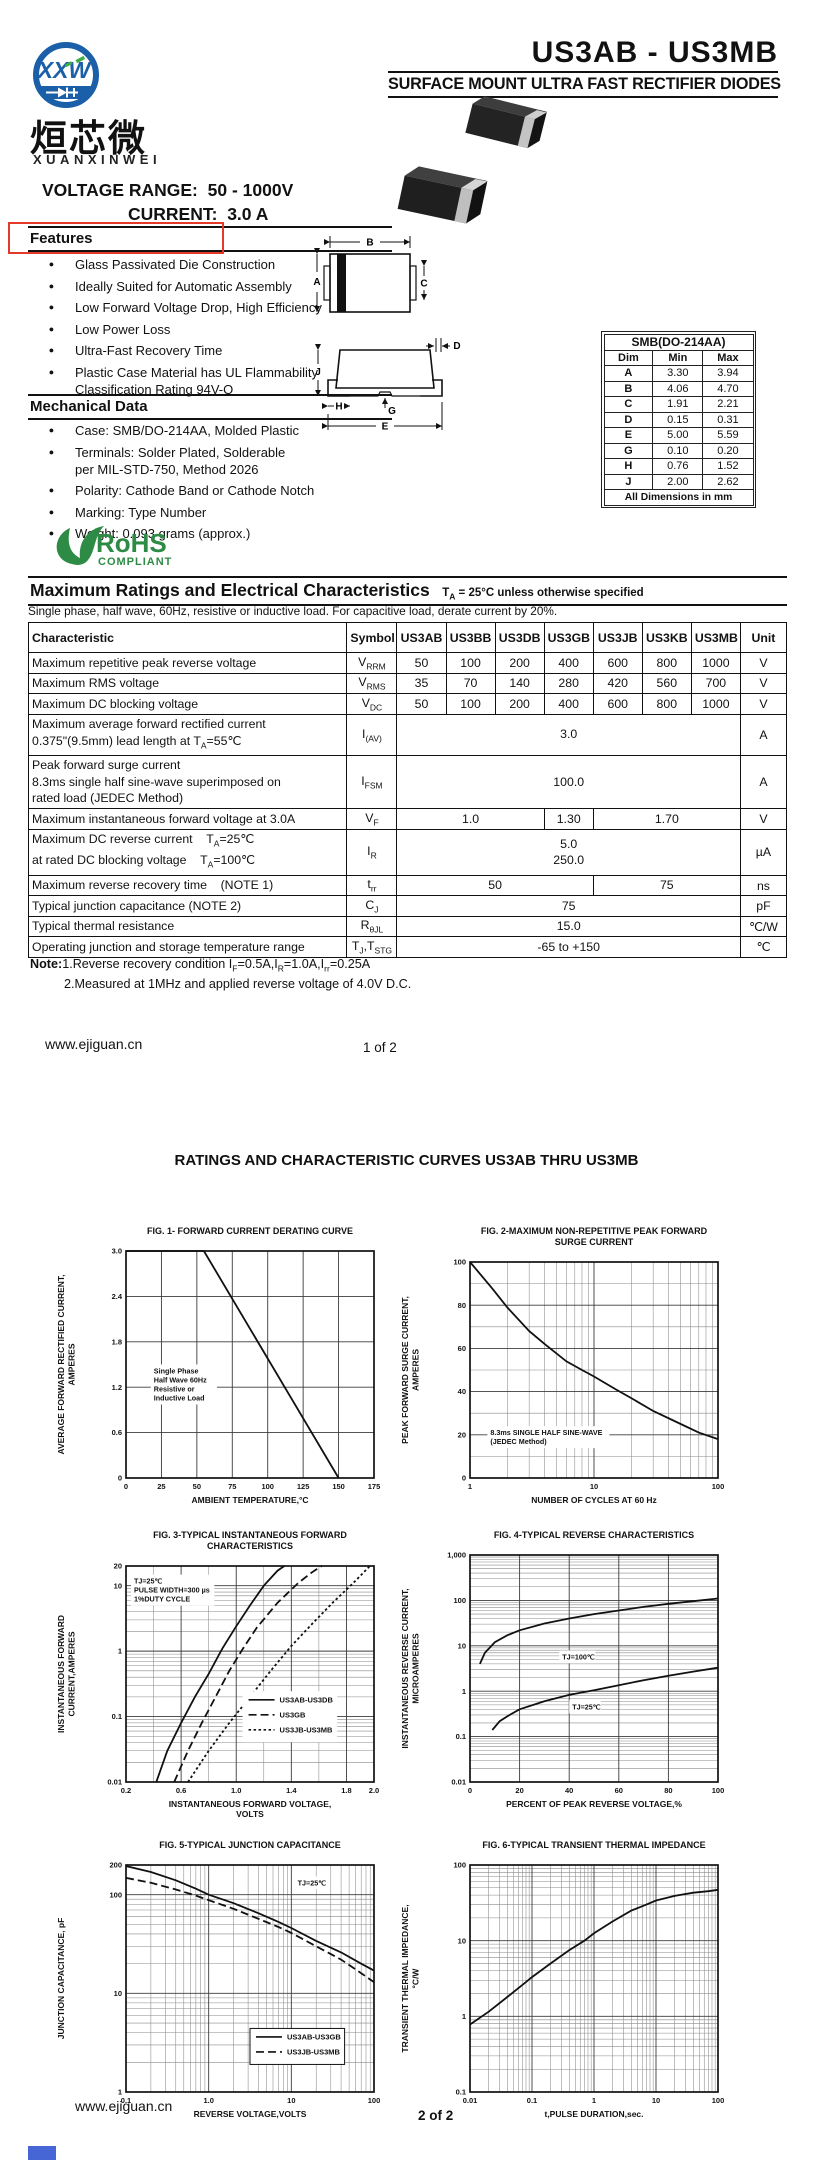  What do you see at coordinates (62, 92) in the screenshot?
I see `logo-diode-symbol` at bounding box center [62, 92].